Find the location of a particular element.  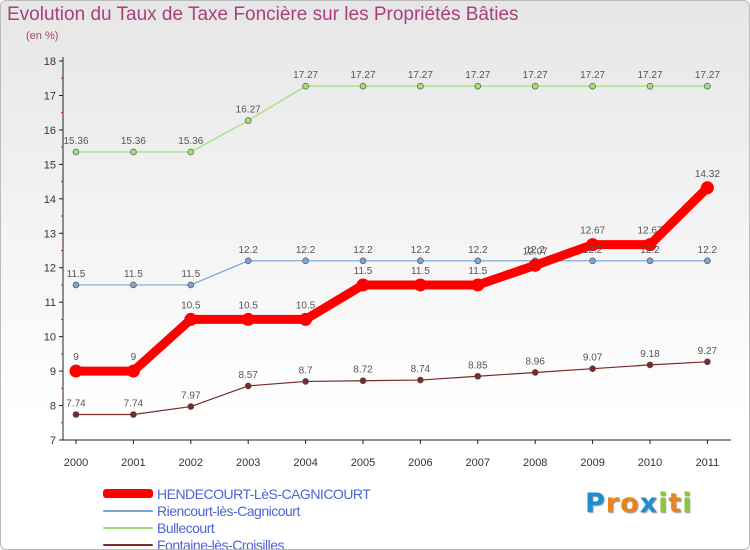

data-label-0-11: 14.32 is located at coordinates (707, 174).